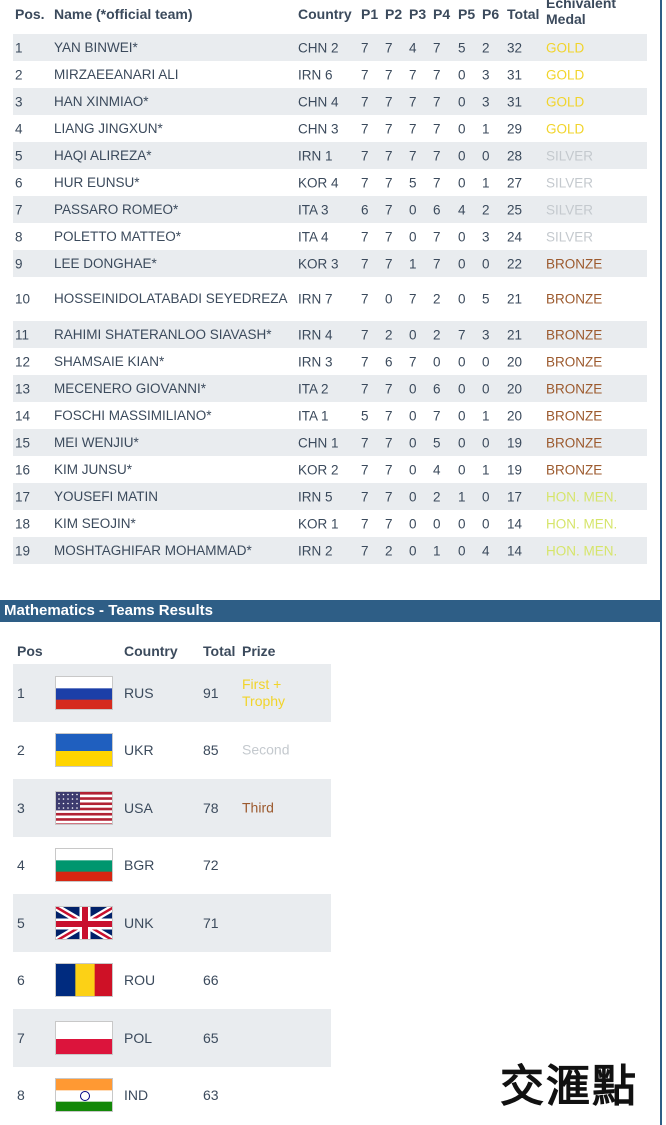 The image size is (666, 1125). Describe the element at coordinates (437, 388) in the screenshot. I see `cell-p4: 6` at that location.